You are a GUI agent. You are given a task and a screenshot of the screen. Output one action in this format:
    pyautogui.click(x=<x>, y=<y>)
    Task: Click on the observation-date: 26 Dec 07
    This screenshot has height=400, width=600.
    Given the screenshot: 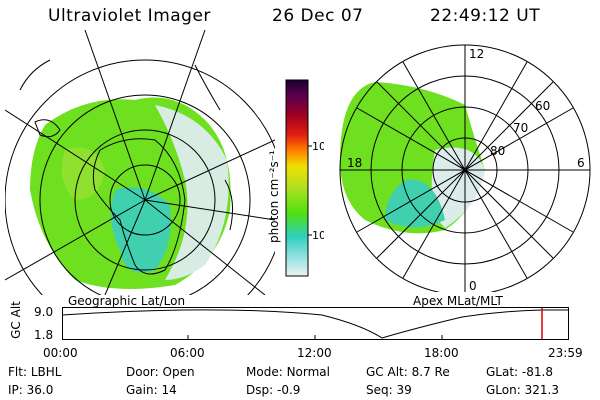 What is the action you would take?
    pyautogui.click(x=318, y=16)
    